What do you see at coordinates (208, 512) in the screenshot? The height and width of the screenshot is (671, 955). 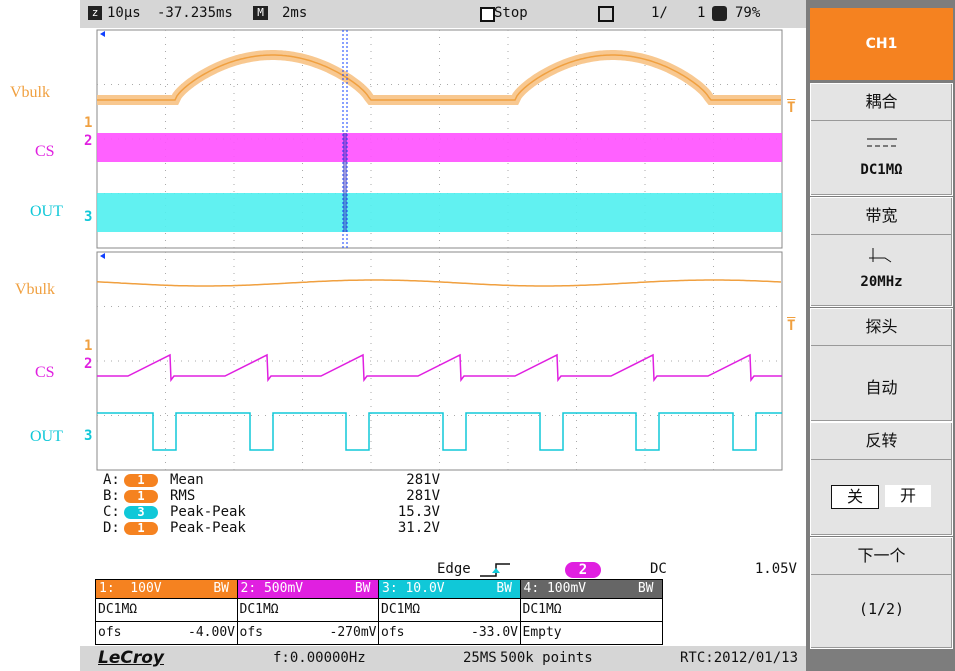 I see `meas-name: Peak-Peak` at bounding box center [208, 512].